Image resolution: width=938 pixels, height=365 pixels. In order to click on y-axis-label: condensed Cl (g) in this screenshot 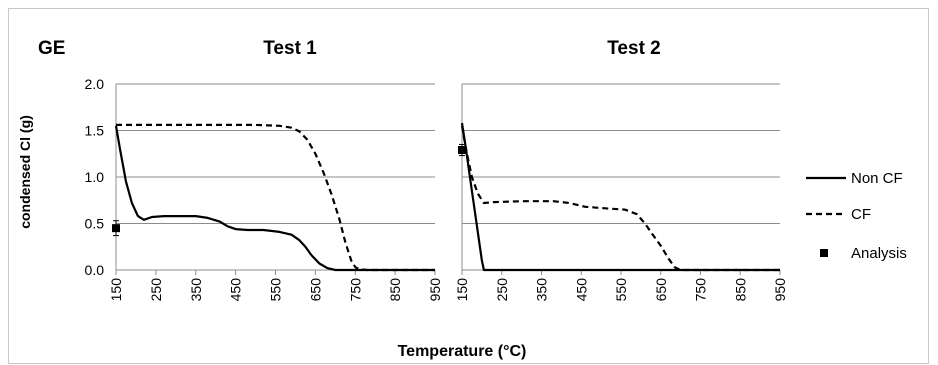, I will do `click(25, 172)`.